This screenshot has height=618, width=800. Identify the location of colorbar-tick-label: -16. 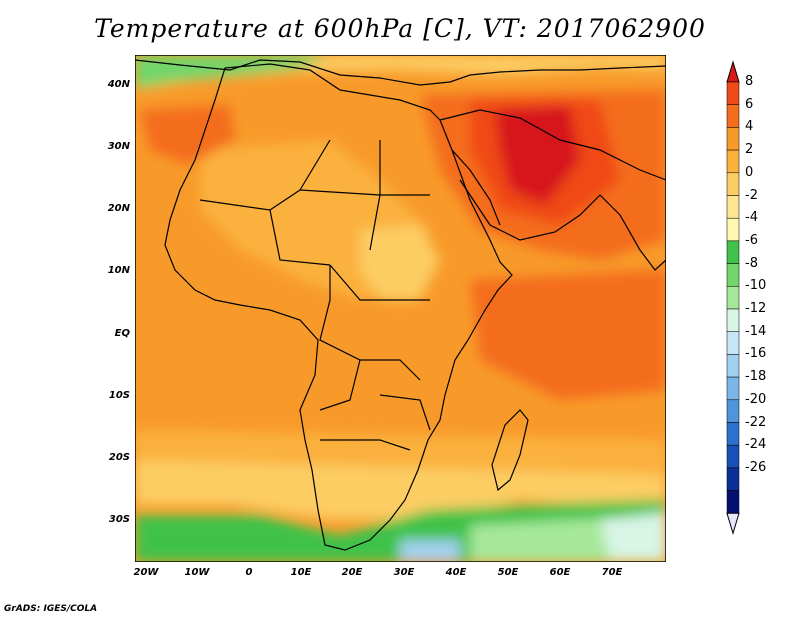
(756, 354).